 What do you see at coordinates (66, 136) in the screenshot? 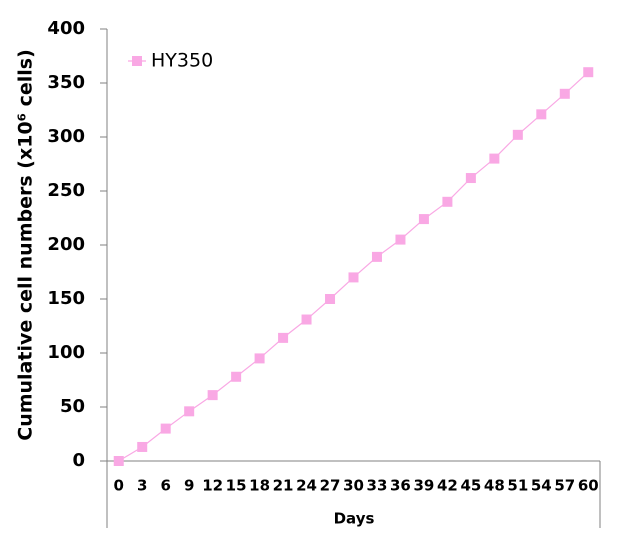
I see `y-tick-label: 300` at bounding box center [66, 136].